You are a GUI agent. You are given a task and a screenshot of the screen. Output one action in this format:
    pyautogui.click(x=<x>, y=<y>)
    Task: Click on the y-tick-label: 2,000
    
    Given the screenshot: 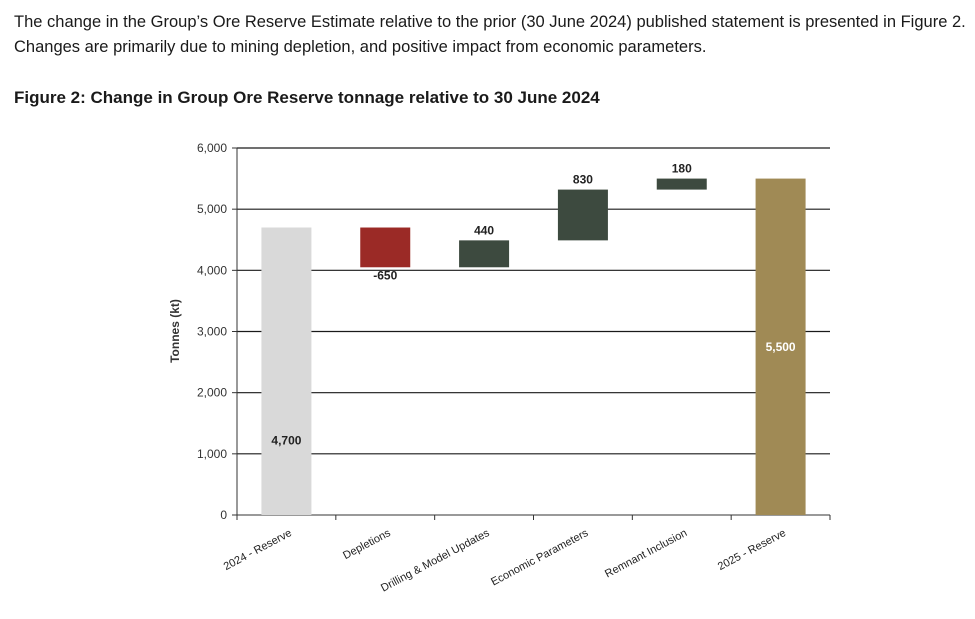 What is the action you would take?
    pyautogui.click(x=212, y=393)
    